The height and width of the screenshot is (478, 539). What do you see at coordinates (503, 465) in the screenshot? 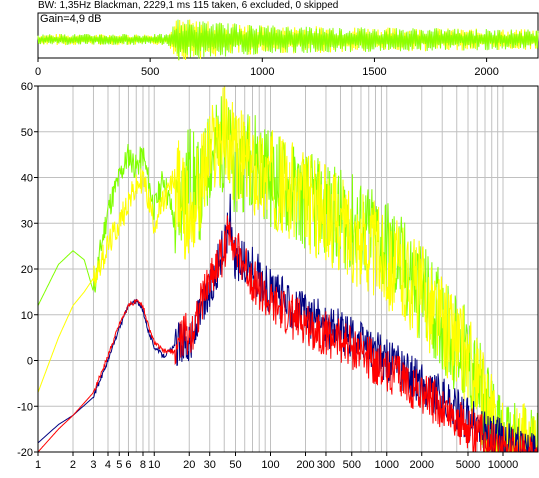
I see `x-tick-label: 10000` at bounding box center [503, 465].